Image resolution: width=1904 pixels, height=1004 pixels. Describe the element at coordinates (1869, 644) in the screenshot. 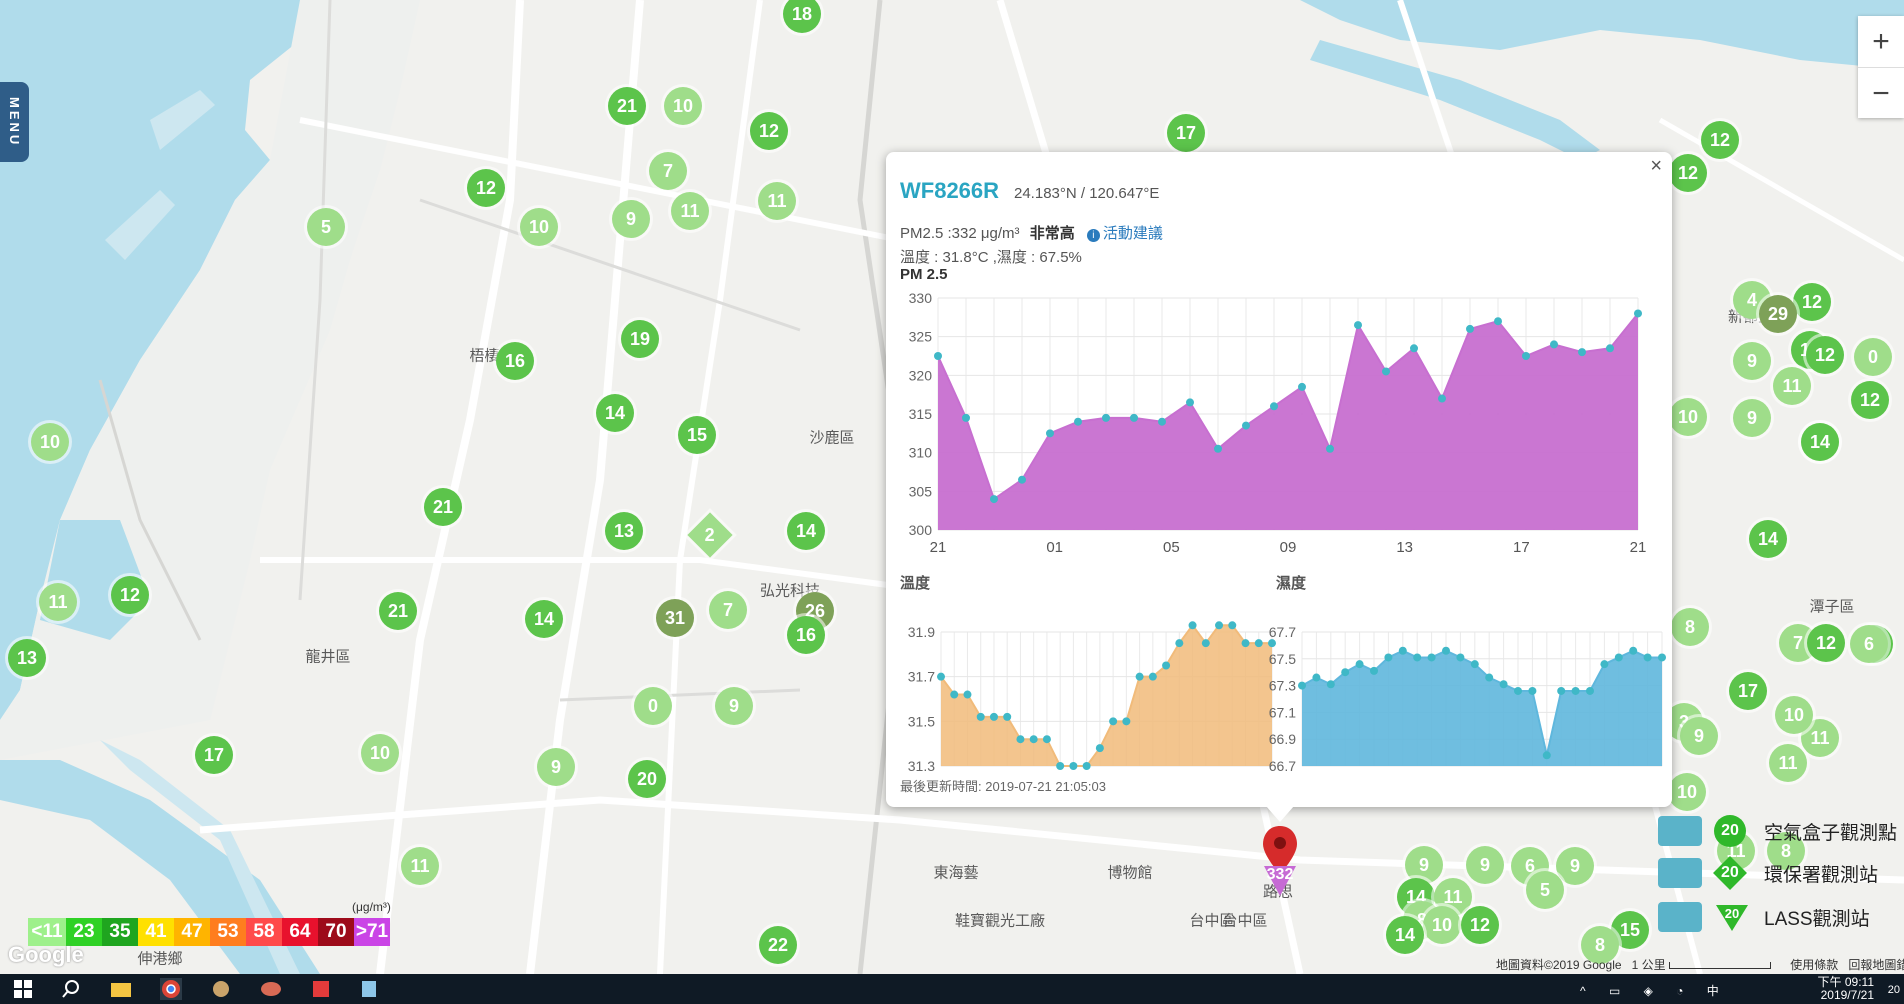

I see `station-marker: 6` at that location.